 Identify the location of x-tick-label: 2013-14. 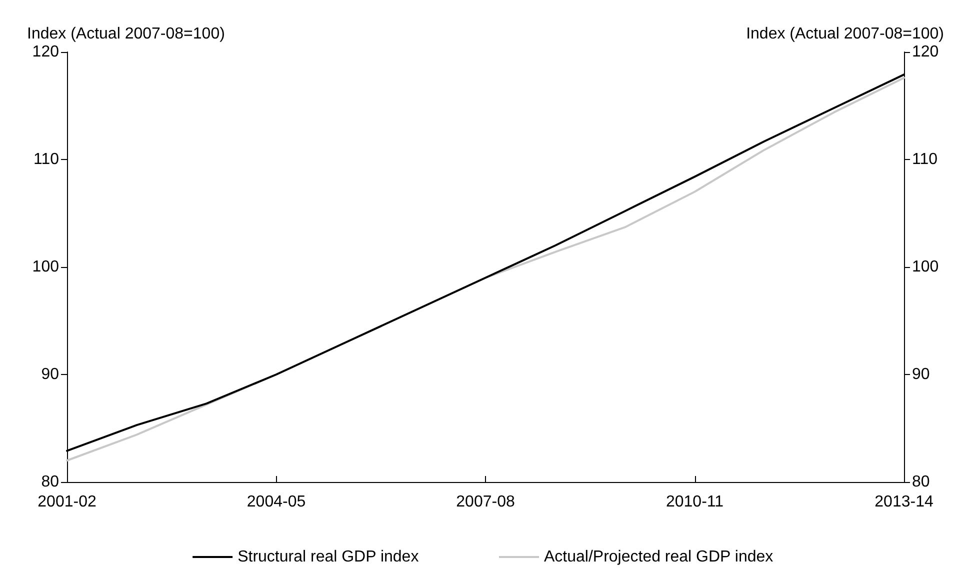
(904, 502).